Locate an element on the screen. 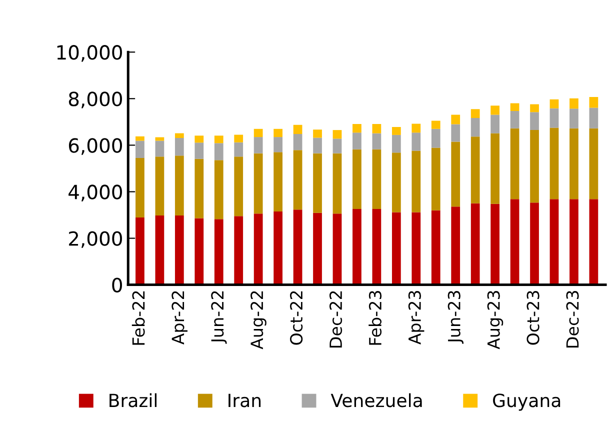  legend-label: Guyana is located at coordinates (526, 402).